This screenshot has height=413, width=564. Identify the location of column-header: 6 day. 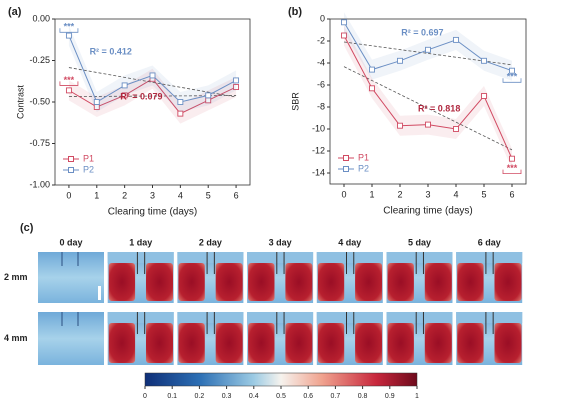
(489, 242).